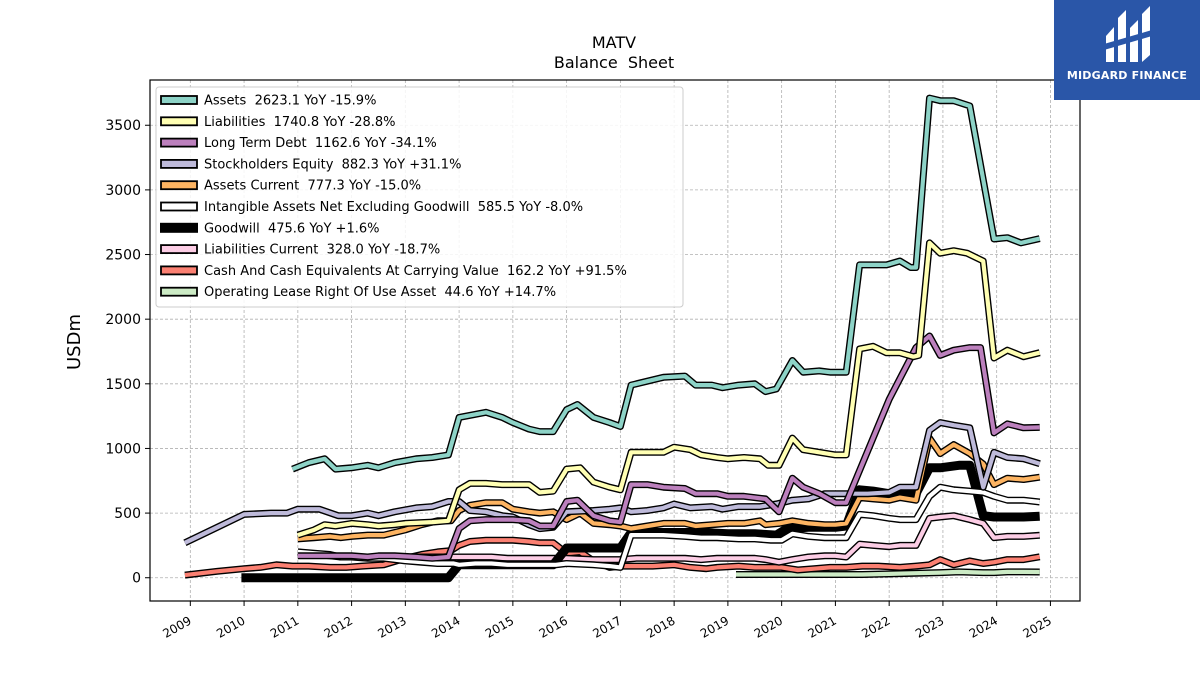 Image resolution: width=1200 pixels, height=675 pixels. What do you see at coordinates (300, 122) in the screenshot?
I see `legend-label-liabilities: Liabilities 1740.8 YoY -28.8%` at bounding box center [300, 122].